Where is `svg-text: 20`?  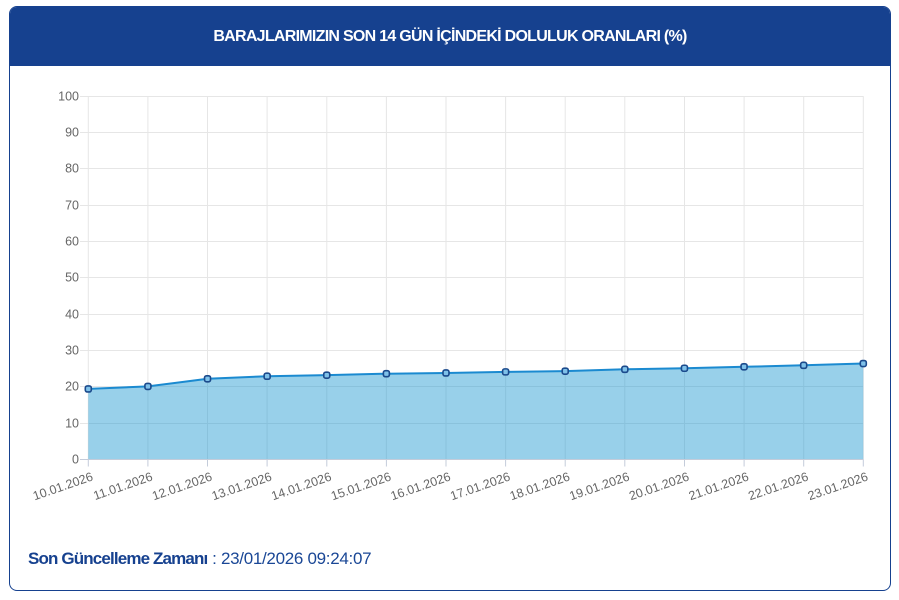
svg-text: 20 is located at coordinates (72, 387).